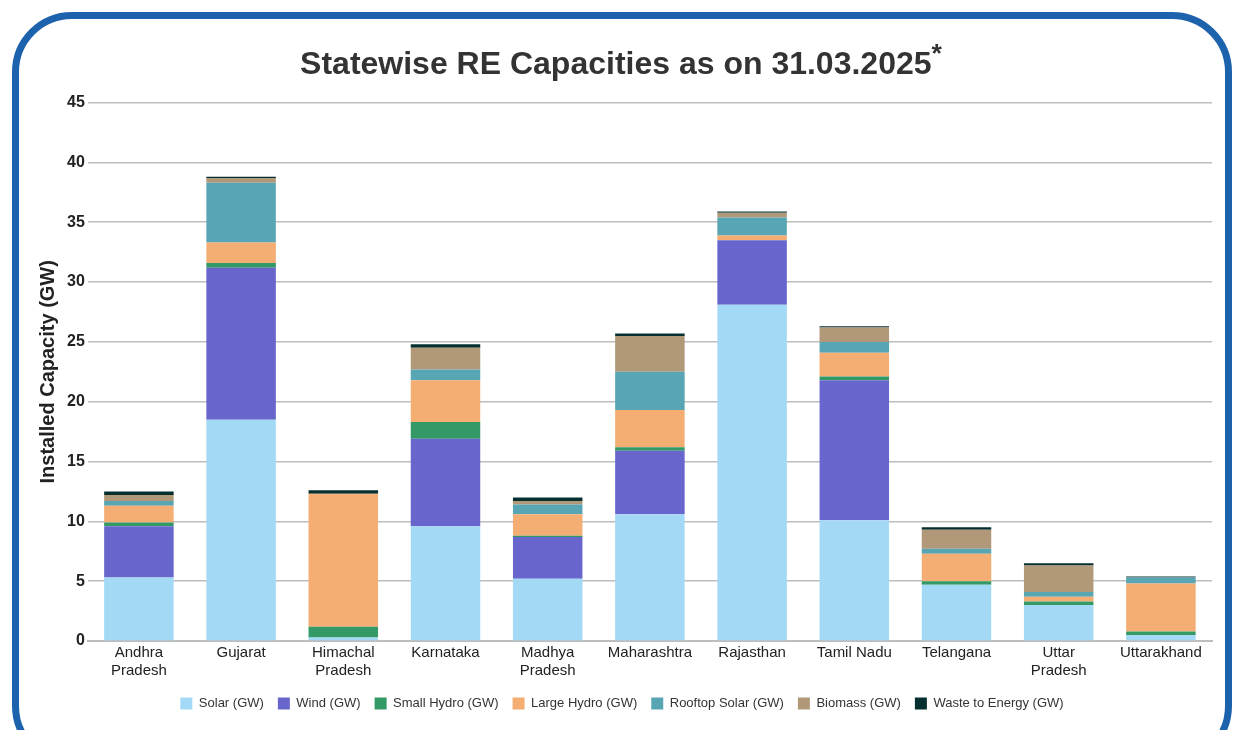 This screenshot has width=1242, height=738. What do you see at coordinates (547, 661) in the screenshot?
I see `x-tick-label: Madhya Pradesh` at bounding box center [547, 661].